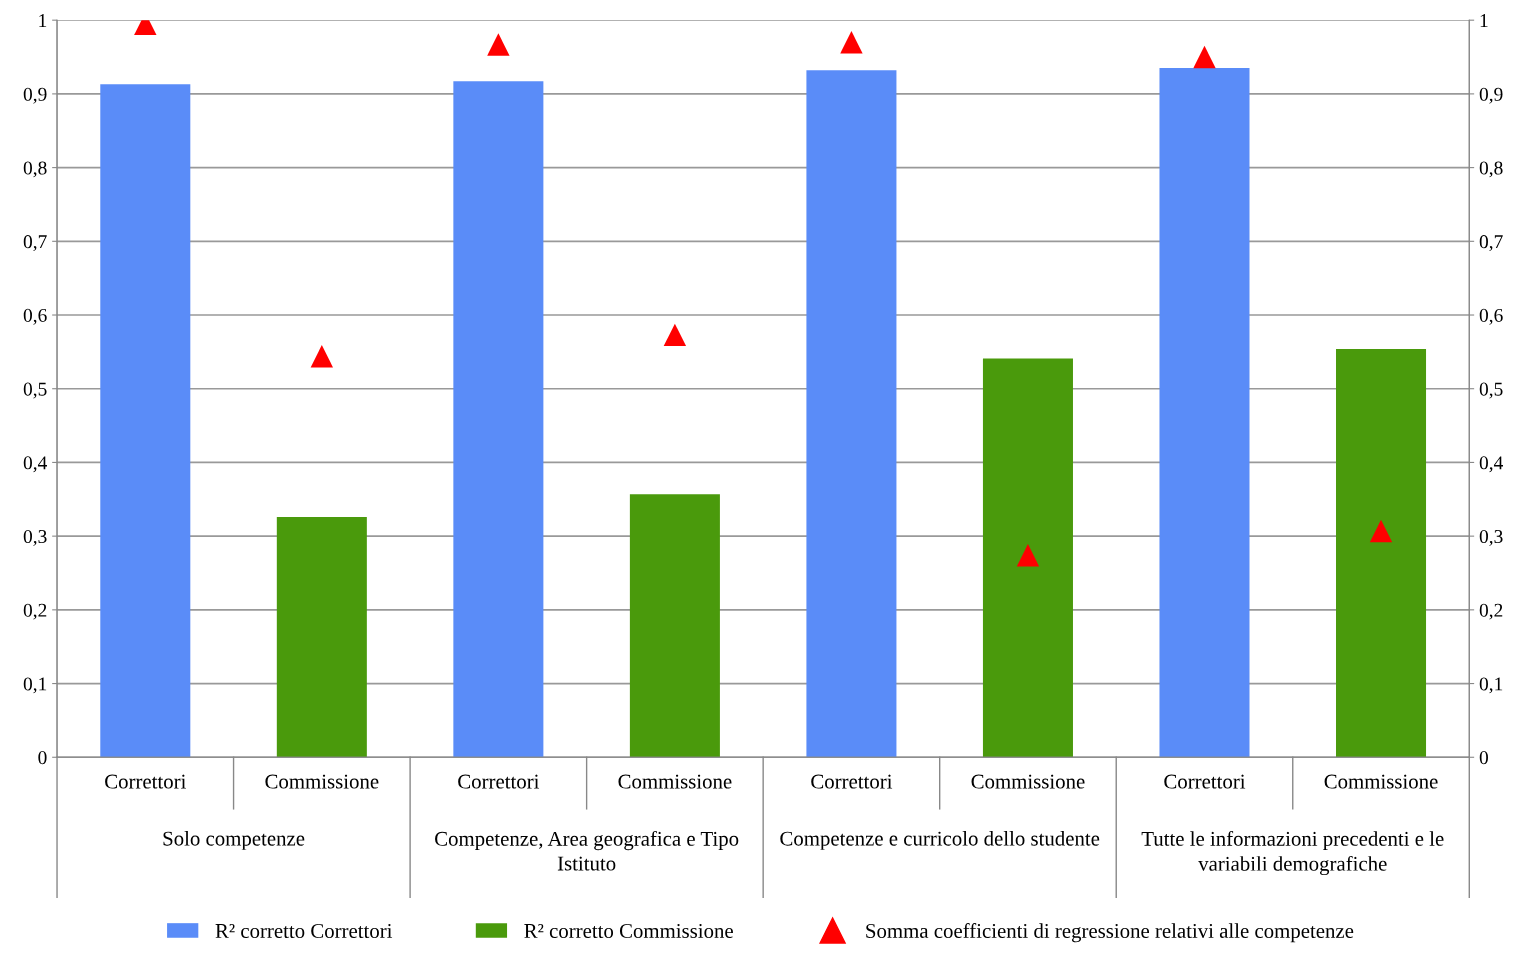  What do you see at coordinates (43, 20) in the screenshot?
I see `y-tick-label: 1` at bounding box center [43, 20].